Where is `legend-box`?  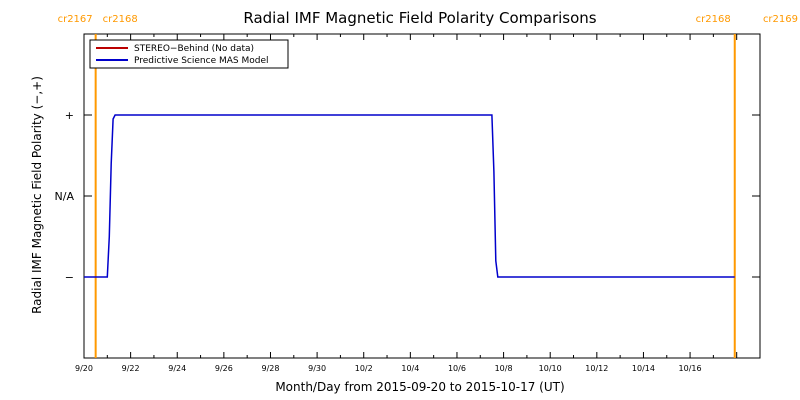
legend-box is located at coordinates (189, 54).